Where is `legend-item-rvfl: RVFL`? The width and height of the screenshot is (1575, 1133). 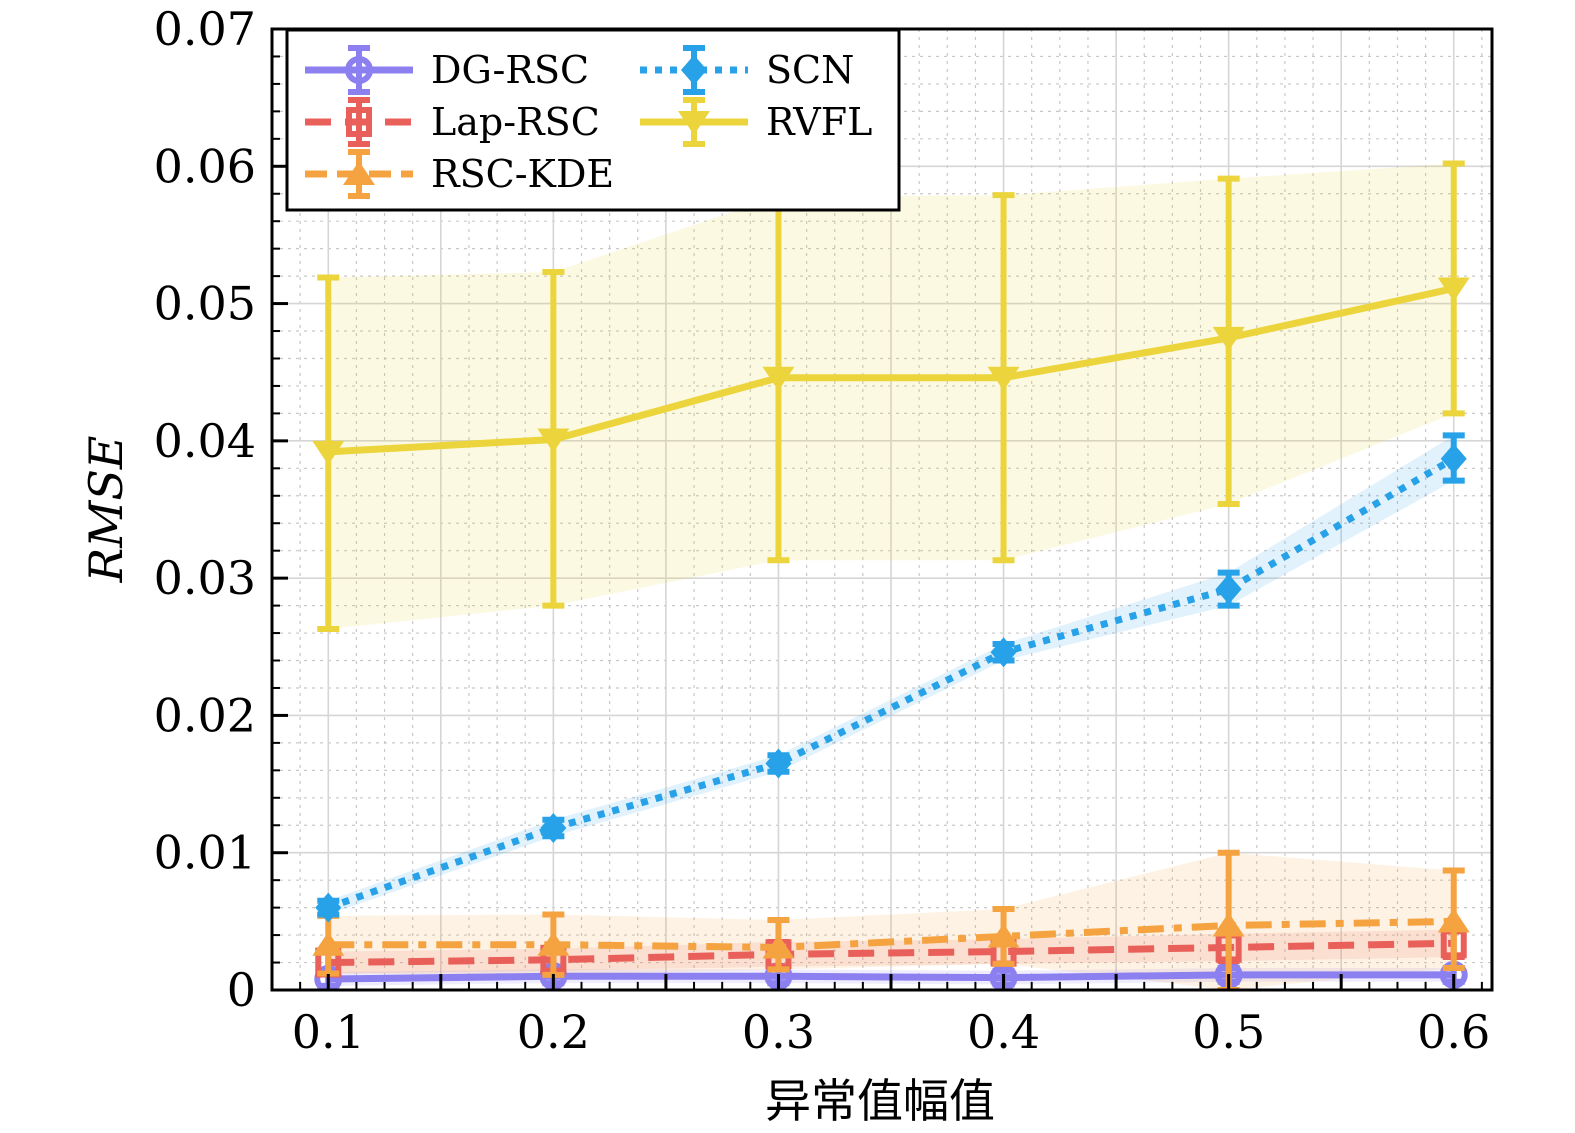
legend-item-rvfl: RVFL is located at coordinates (756, 122).